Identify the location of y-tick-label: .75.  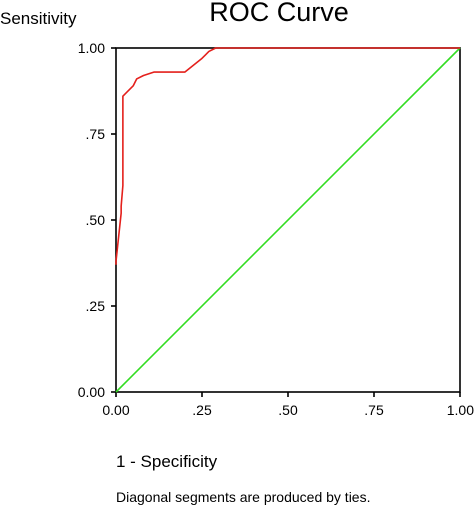
(96, 134).